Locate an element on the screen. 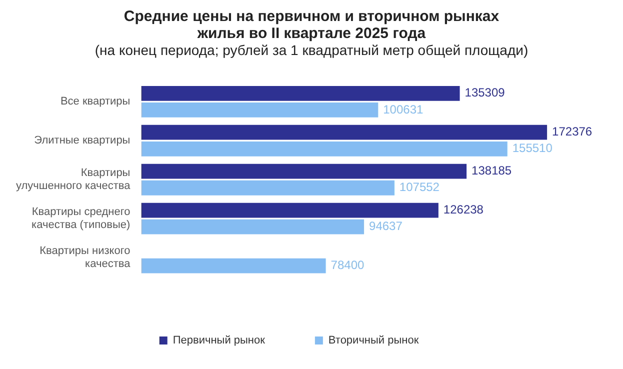 This screenshot has height=369, width=623. data-label: 126238 is located at coordinates (463, 209).